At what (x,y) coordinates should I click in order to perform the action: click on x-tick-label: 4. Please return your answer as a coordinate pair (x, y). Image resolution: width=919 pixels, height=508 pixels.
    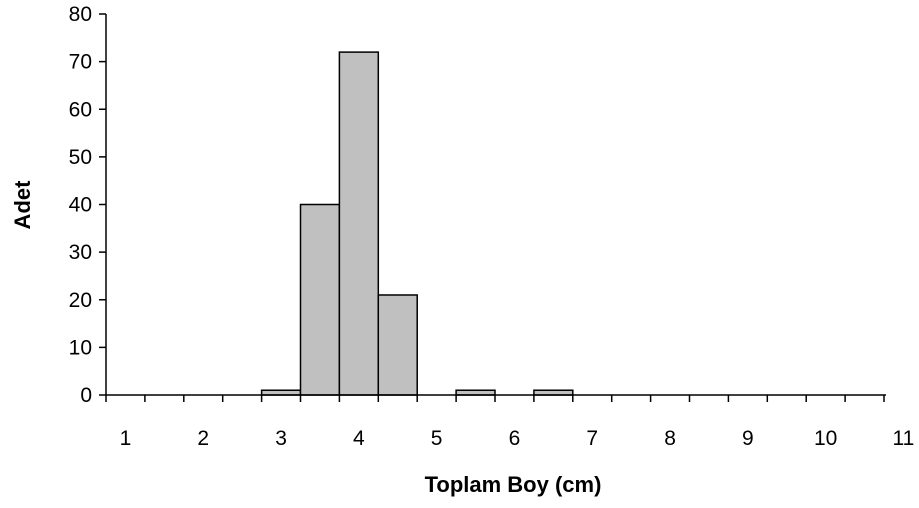
    Looking at the image, I should click on (359, 438).